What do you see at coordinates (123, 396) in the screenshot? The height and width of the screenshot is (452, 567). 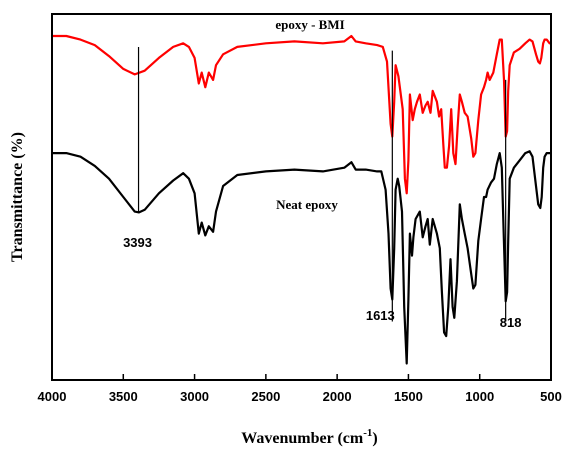 I see `x-tick-label-3500: 3500` at bounding box center [123, 396].